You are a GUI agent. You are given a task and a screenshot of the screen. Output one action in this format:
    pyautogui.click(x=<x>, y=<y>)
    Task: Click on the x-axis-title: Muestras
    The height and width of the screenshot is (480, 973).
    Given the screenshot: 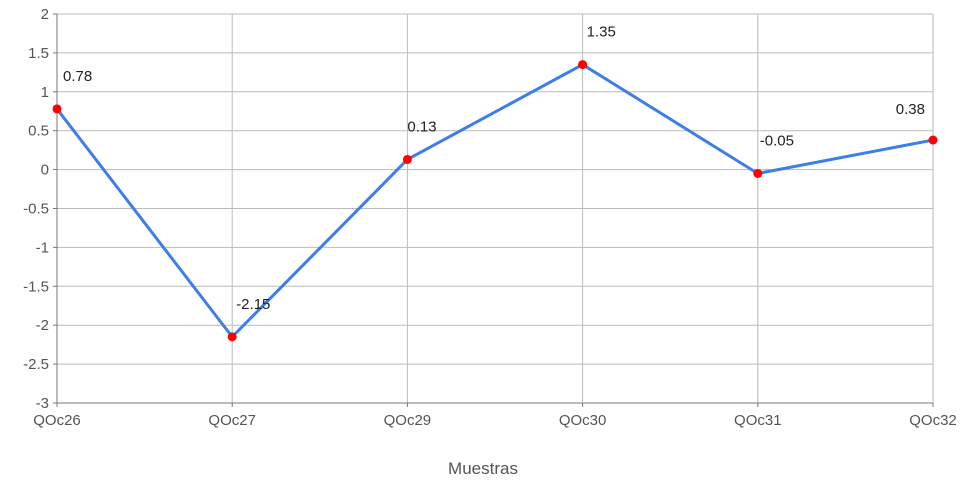 What is the action you would take?
    pyautogui.click(x=483, y=468)
    